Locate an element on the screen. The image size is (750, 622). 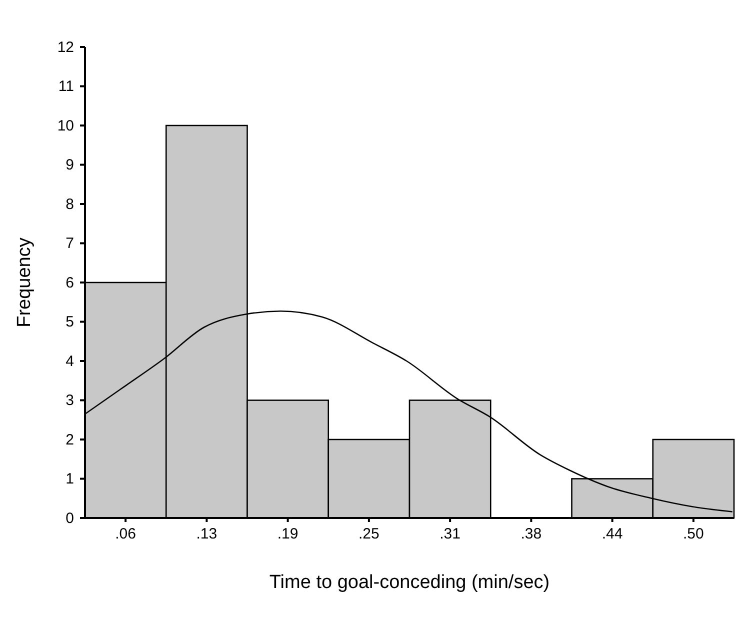
x-tick-label: .44 is located at coordinates (612, 534).